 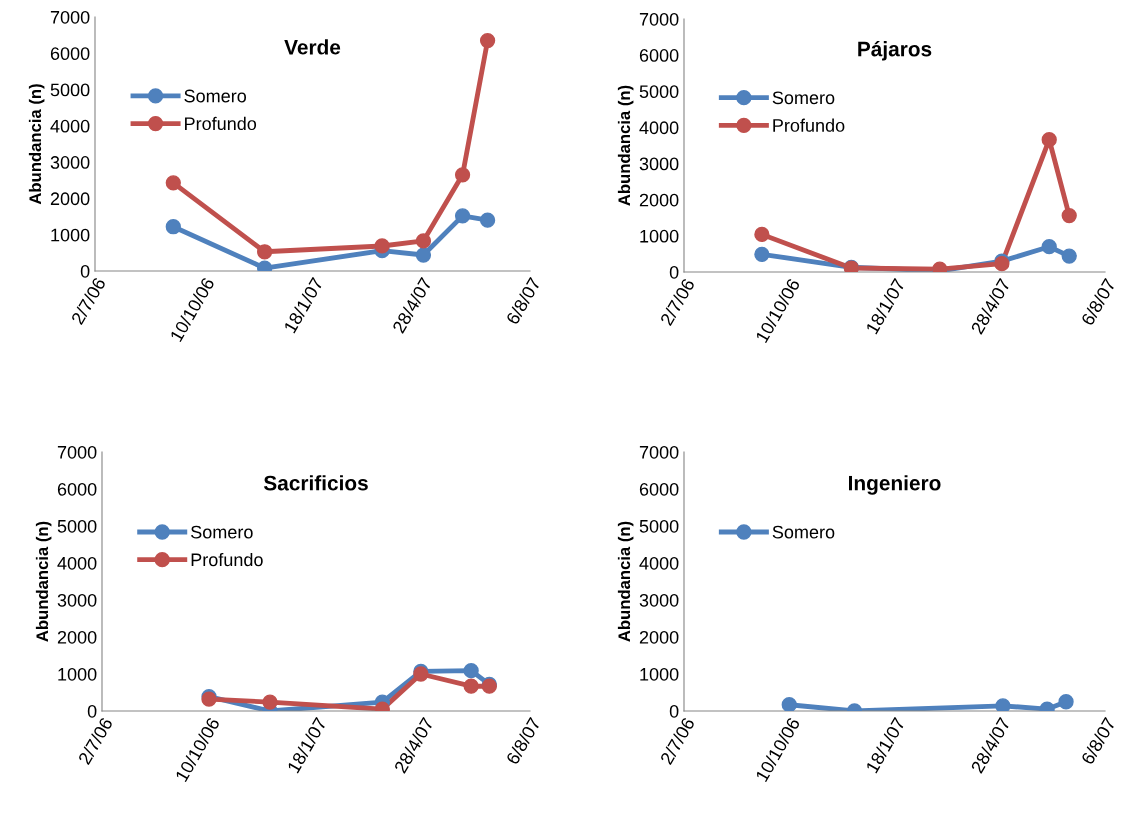 What do you see at coordinates (895, 50) in the screenshot?
I see `text: Pájaros` at bounding box center [895, 50].